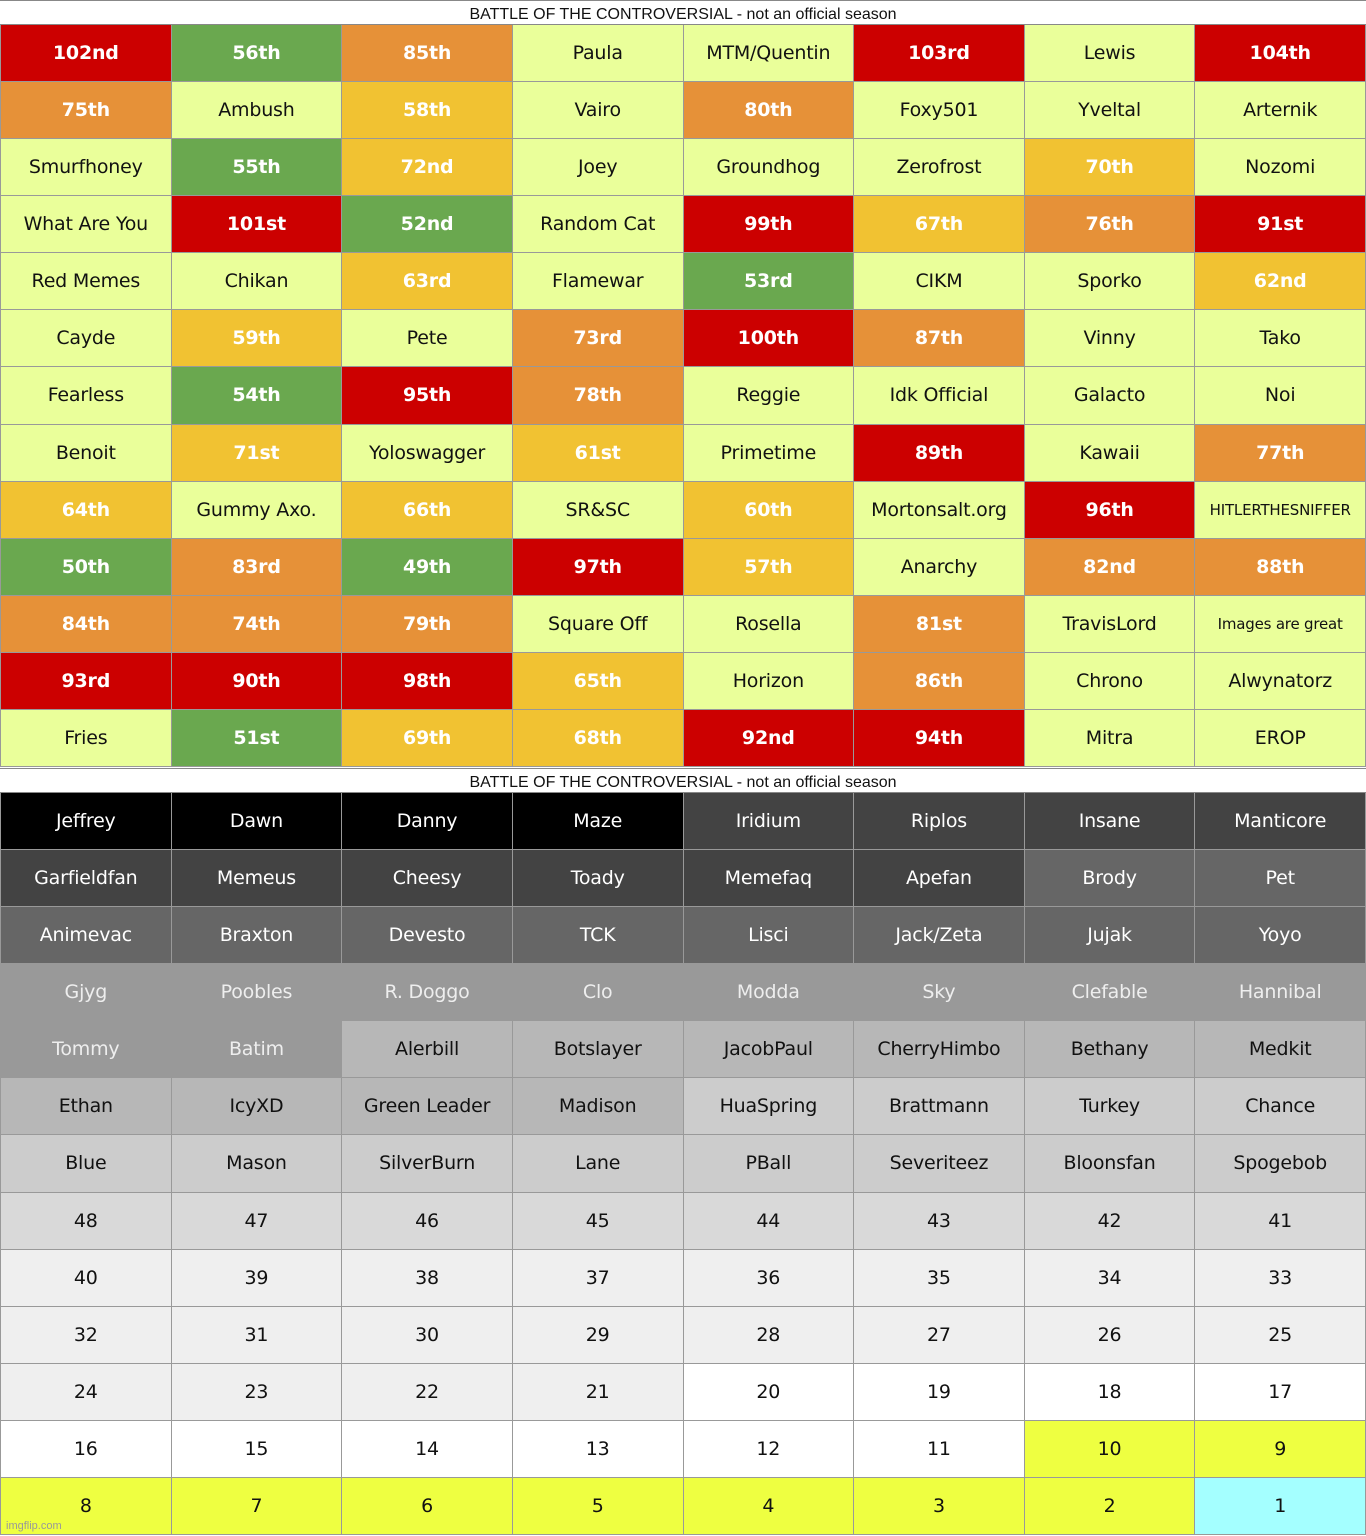 Image resolution: width=1366 pixels, height=1536 pixels. I want to click on cell: IcyXD, so click(256, 1106).